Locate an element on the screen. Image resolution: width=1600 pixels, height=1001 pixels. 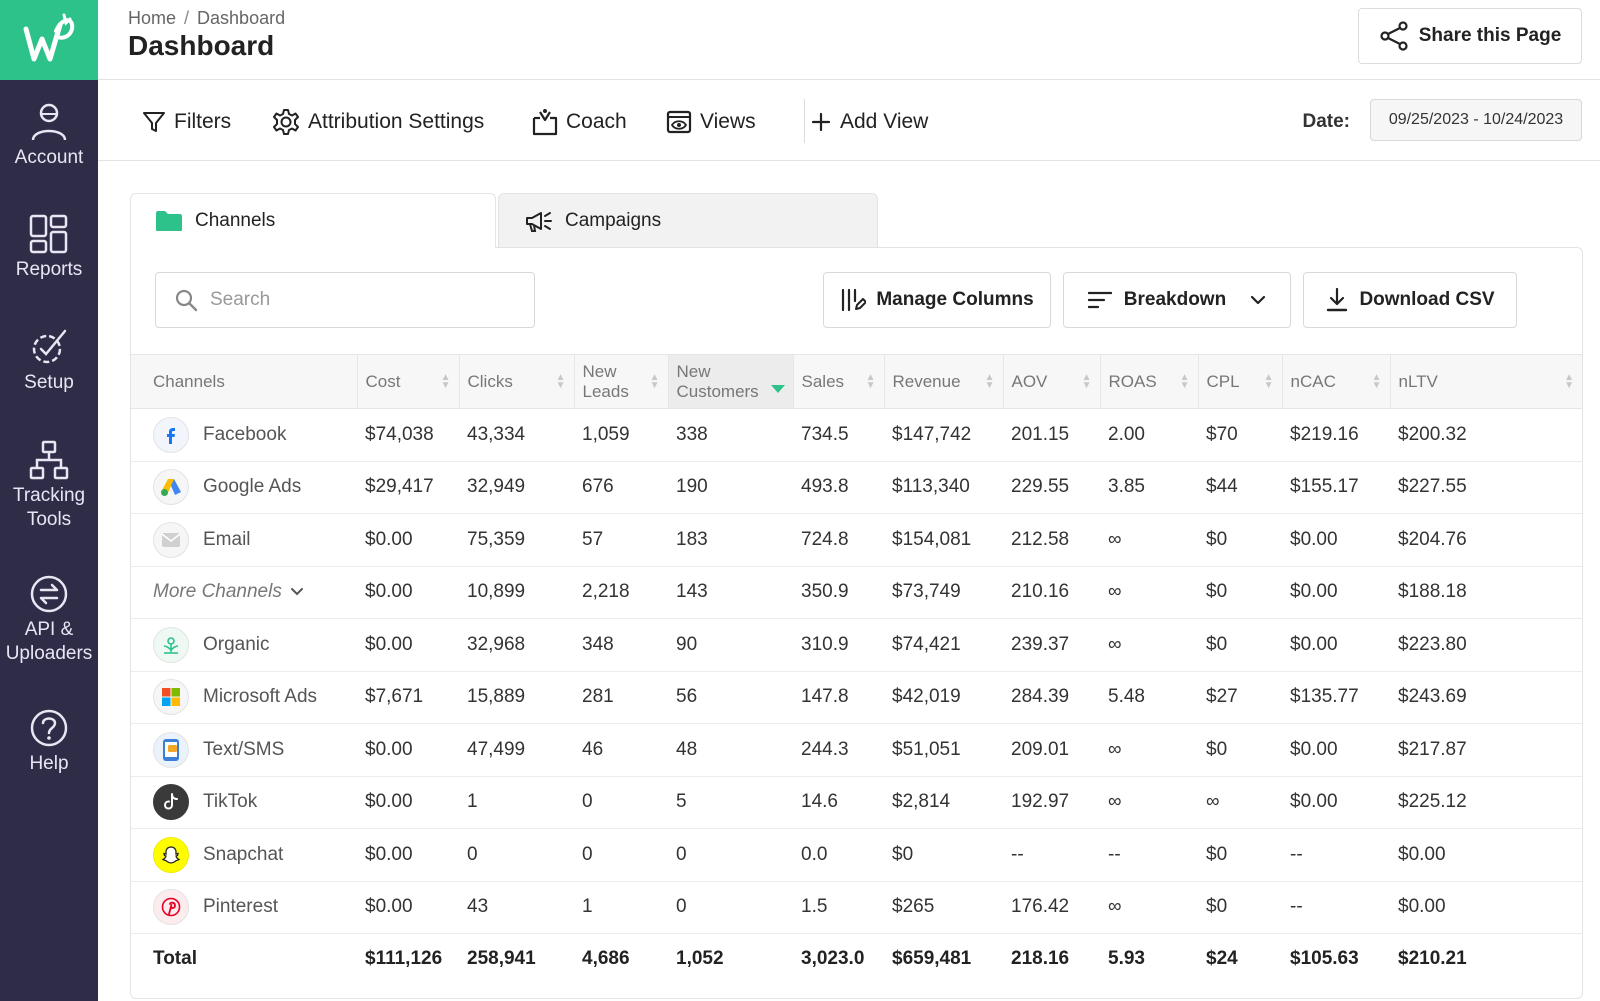
sidebar-item-api-uploaders: API & Uploaders is located at coordinates (49, 620).